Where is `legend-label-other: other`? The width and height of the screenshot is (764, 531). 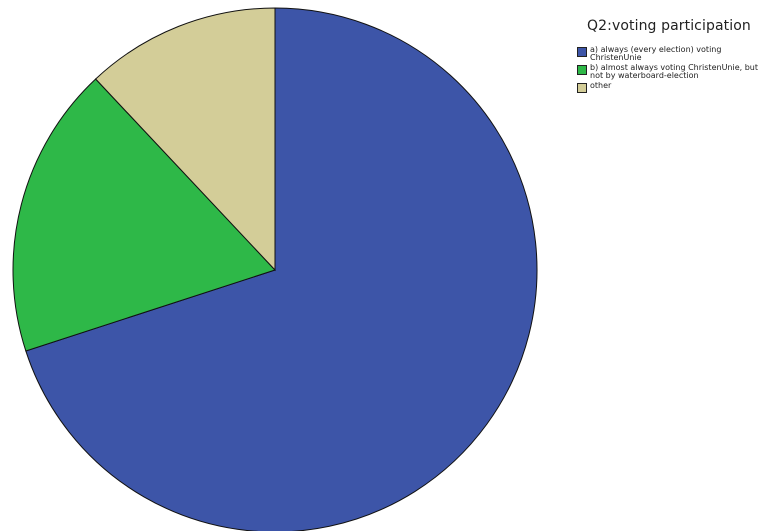
legend-label-other: other is located at coordinates (601, 85).